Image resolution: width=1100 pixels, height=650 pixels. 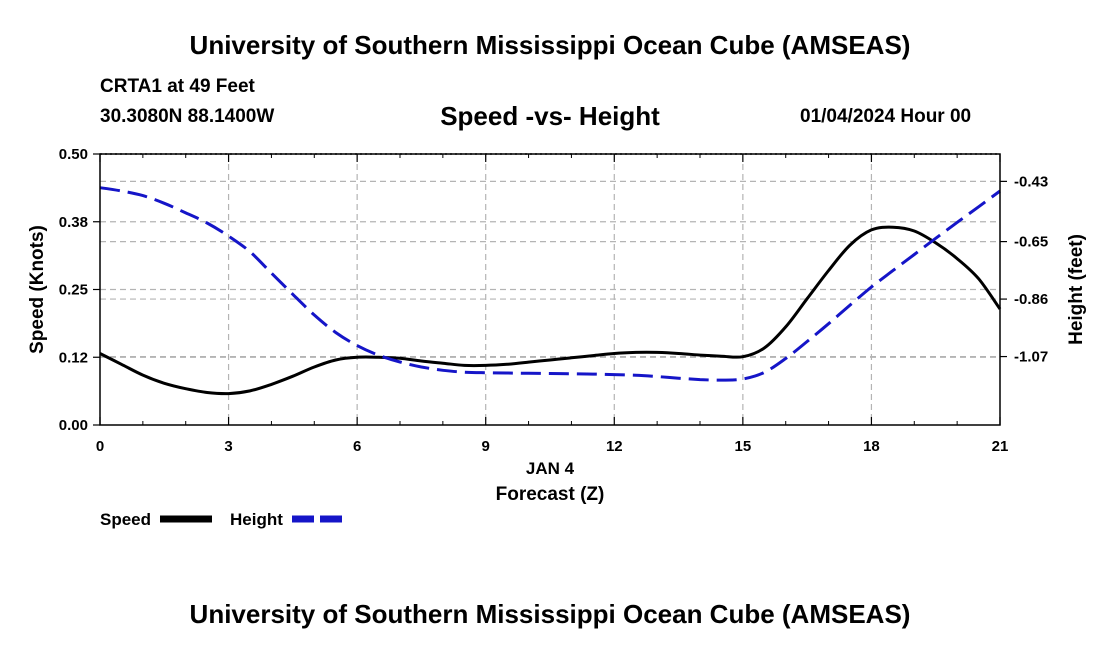 What do you see at coordinates (73, 357) in the screenshot?
I see `y-tick-label: 0.12` at bounding box center [73, 357].